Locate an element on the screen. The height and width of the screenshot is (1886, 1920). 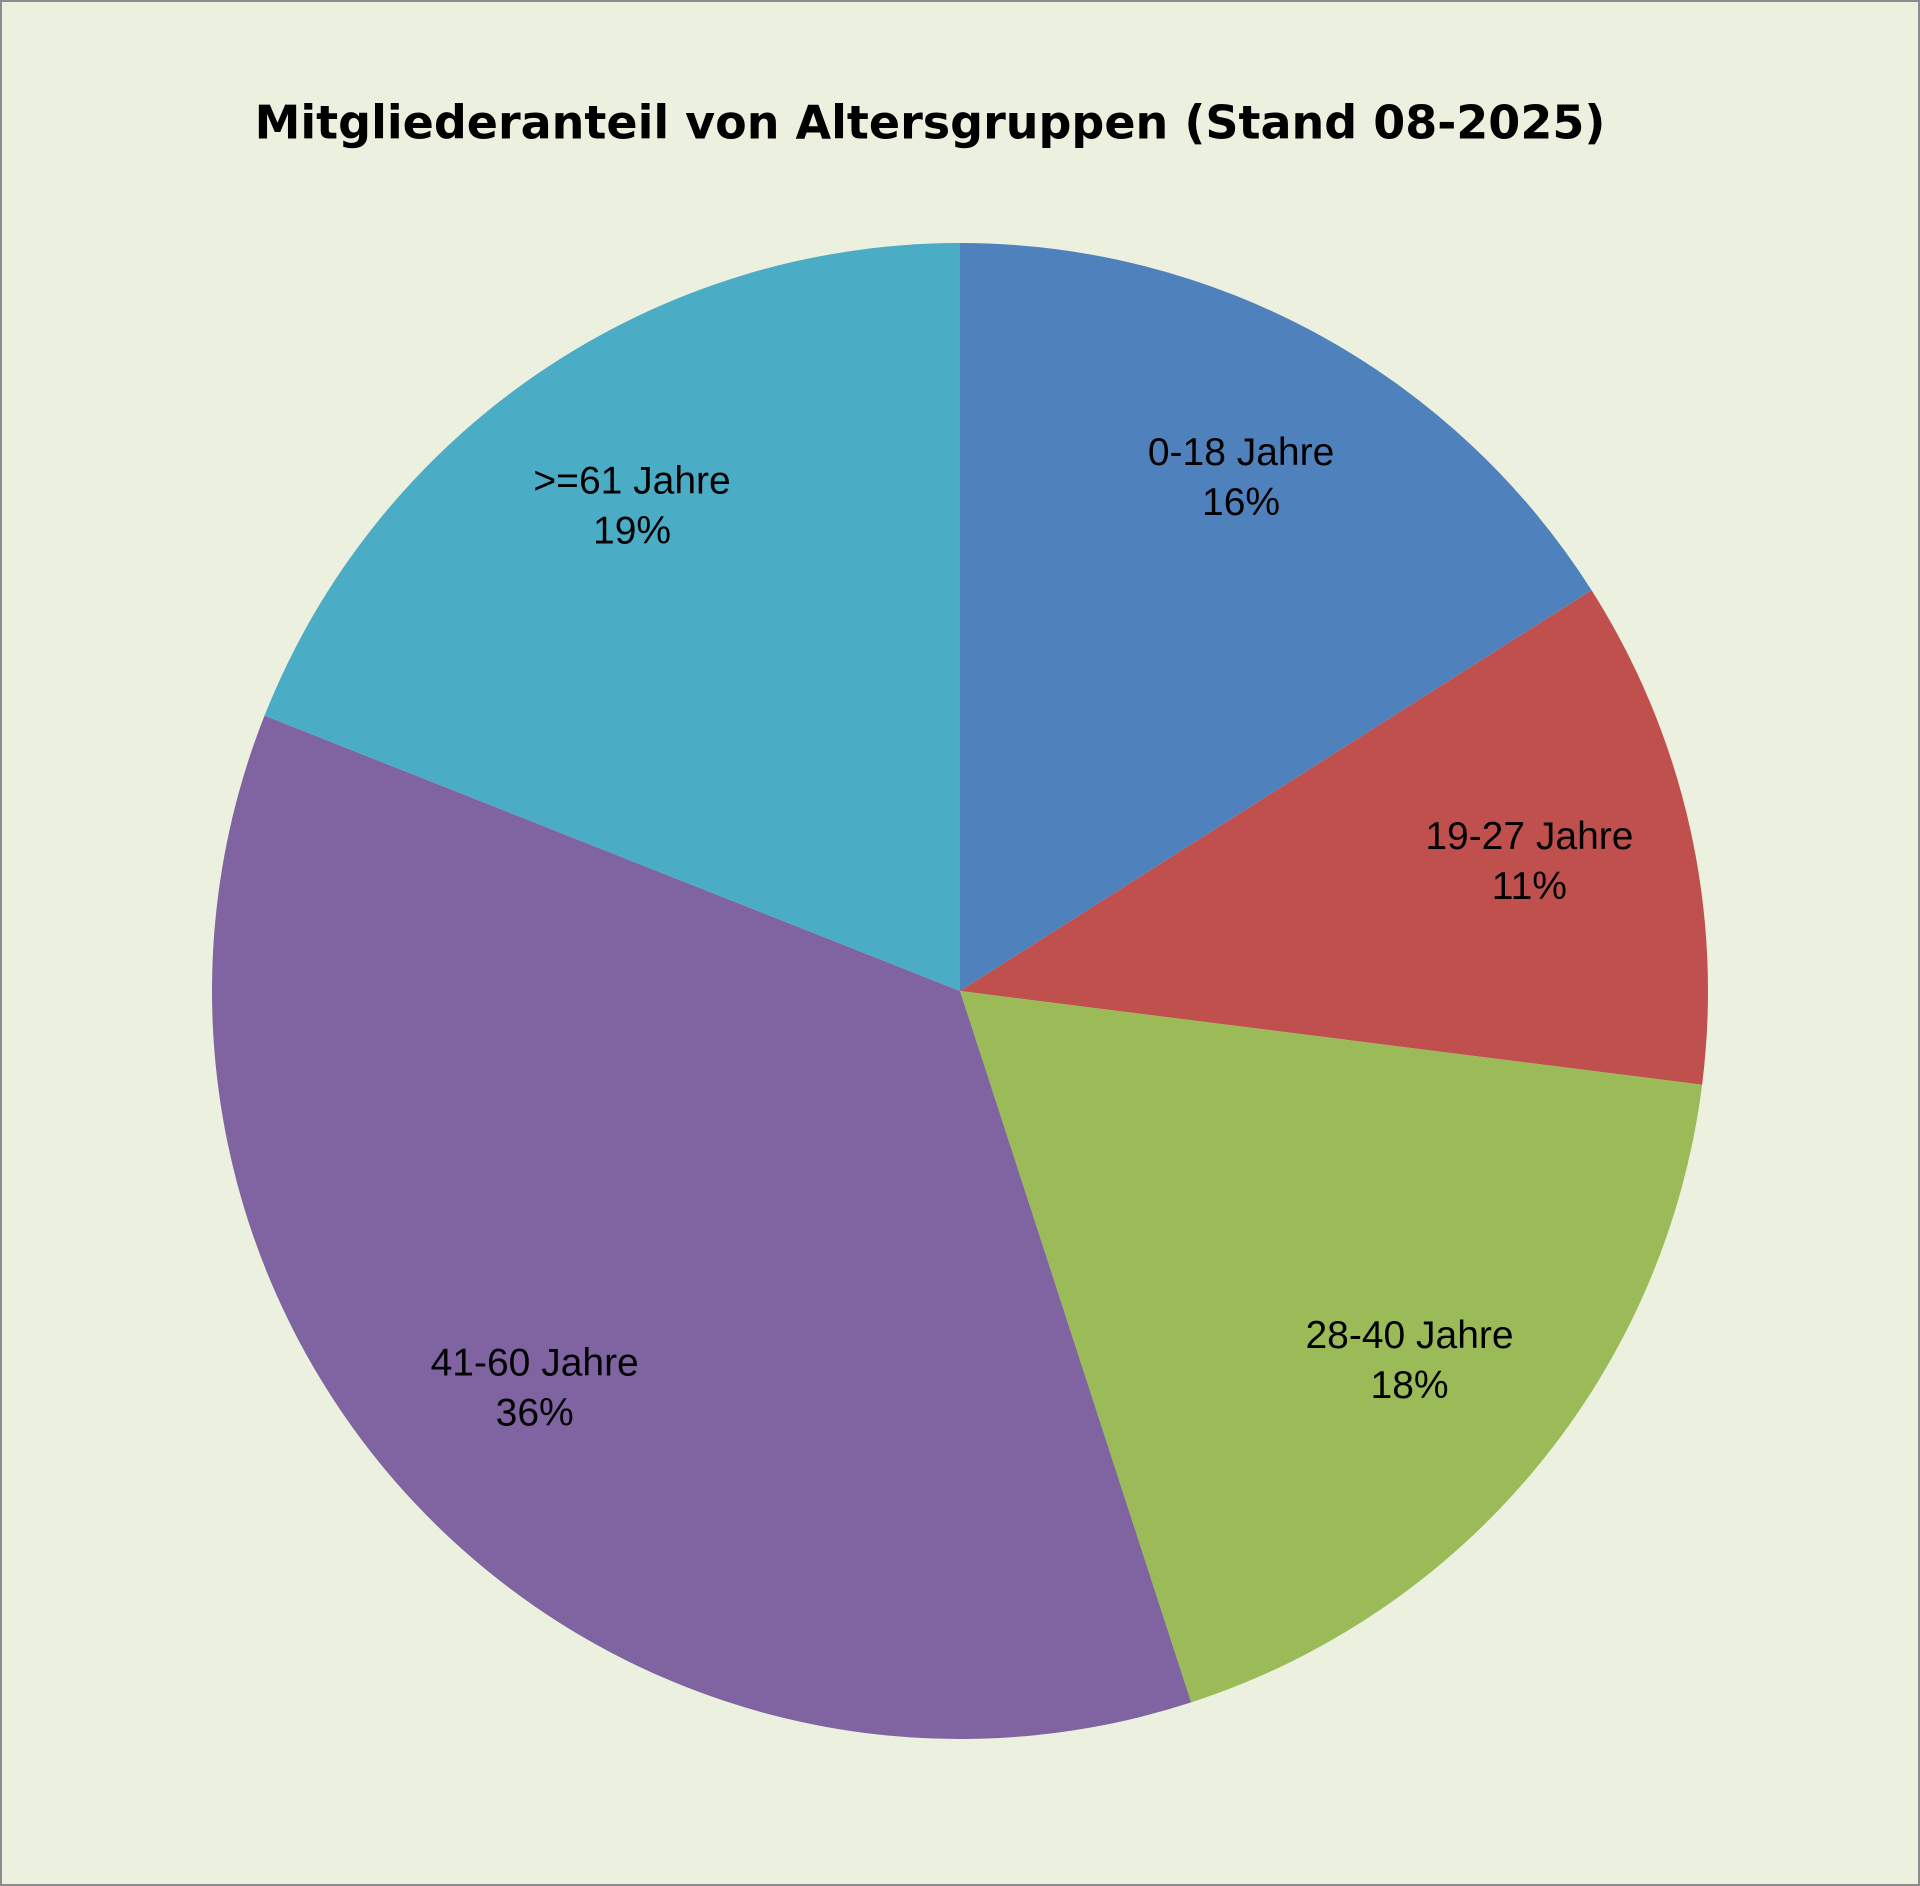
slice-category-label: >=61 Jahre is located at coordinates (631, 481).